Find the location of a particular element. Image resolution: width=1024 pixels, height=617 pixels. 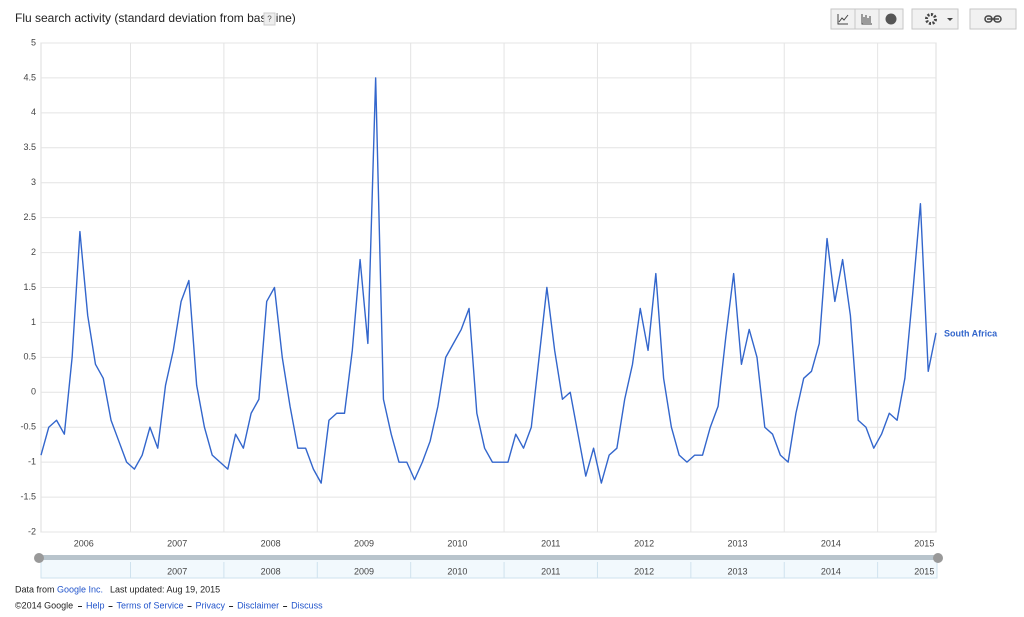

source-link: Google Inc. is located at coordinates (80, 589).